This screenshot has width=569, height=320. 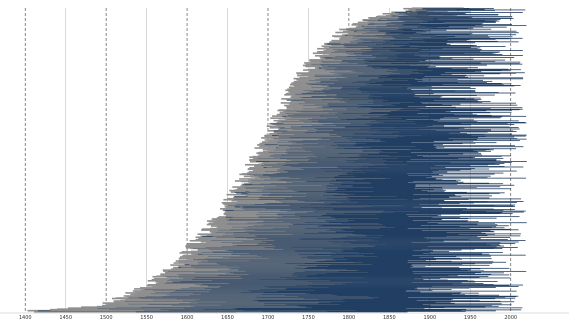 I want to click on x-tick-label: 1850, so click(x=389, y=317).